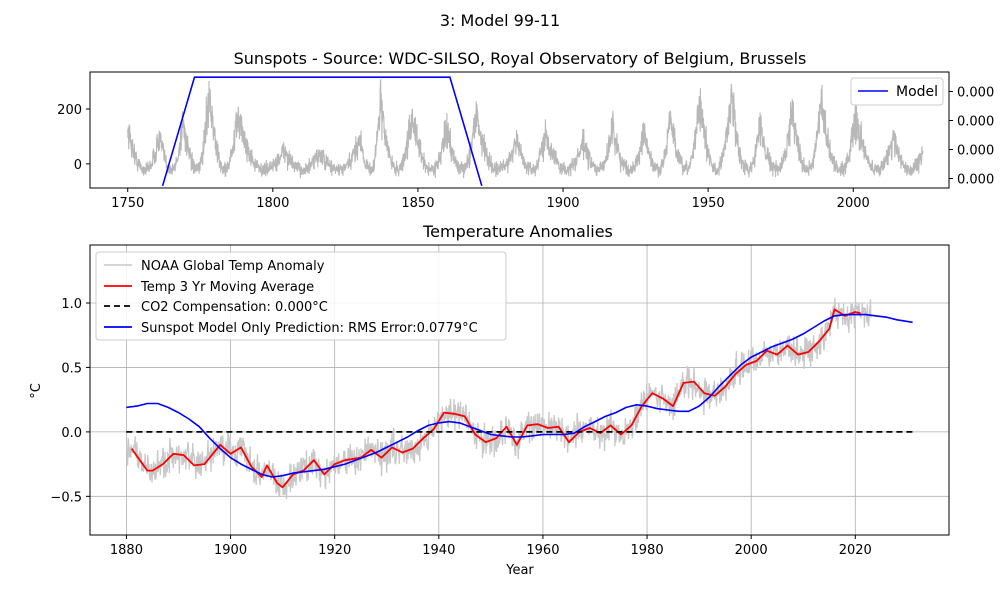 The height and width of the screenshot is (600, 1000). Describe the element at coordinates (71, 433) in the screenshot. I see `temperature-y-tick-label: 0.0` at that location.